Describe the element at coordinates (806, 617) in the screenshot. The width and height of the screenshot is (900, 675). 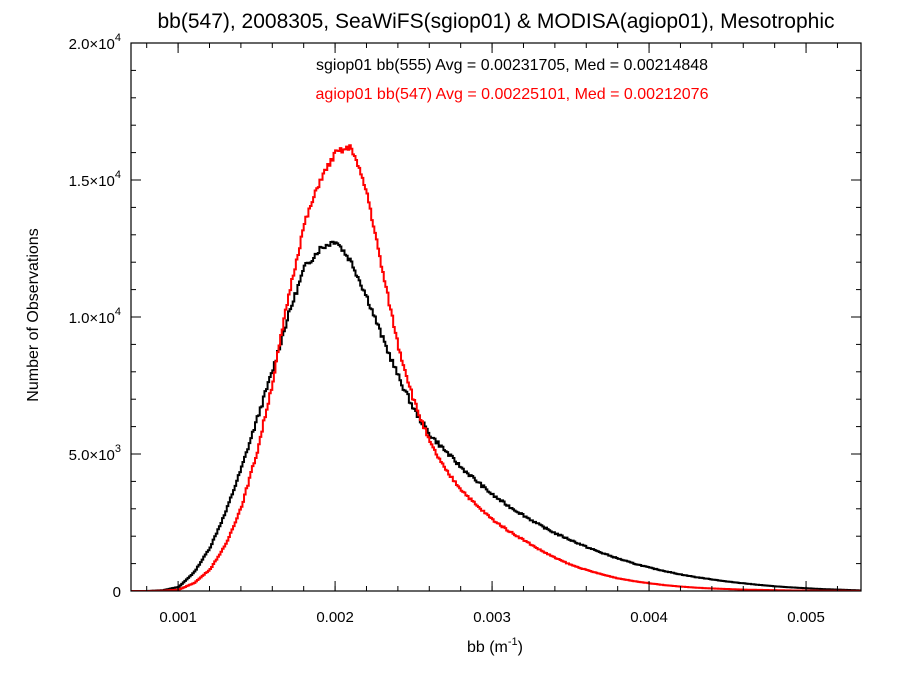
I see `x-tick-label: 0.005` at that location.